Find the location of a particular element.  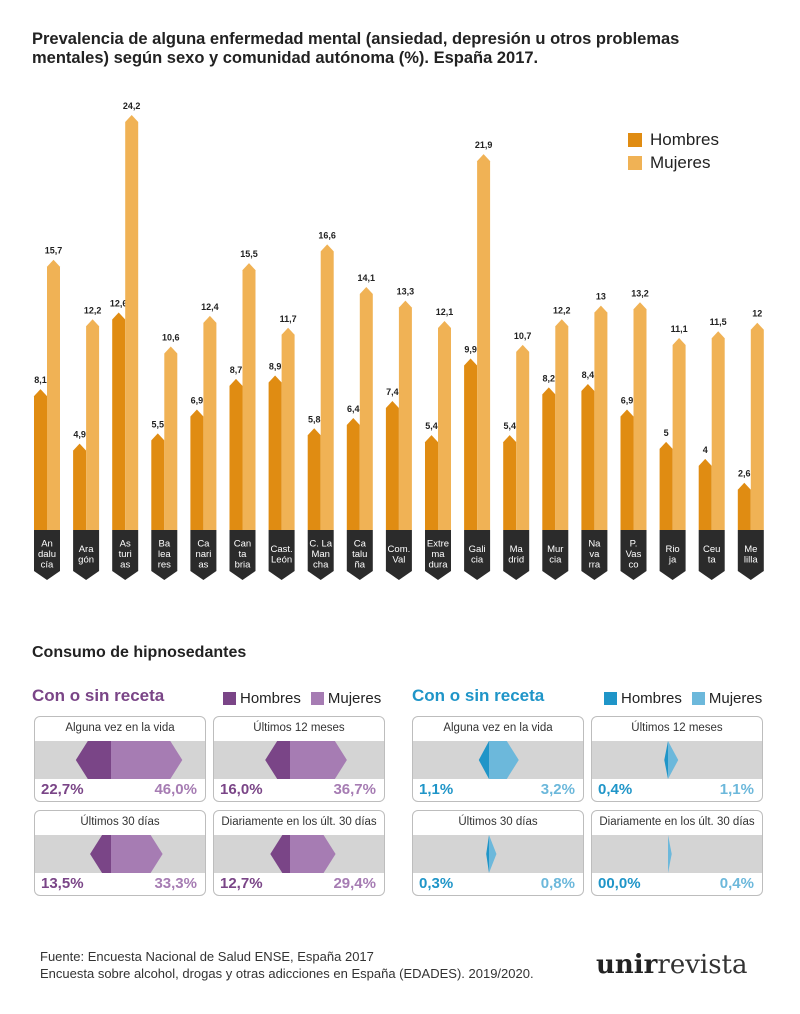

hombres-value: 16,0% is located at coordinates (241, 789).